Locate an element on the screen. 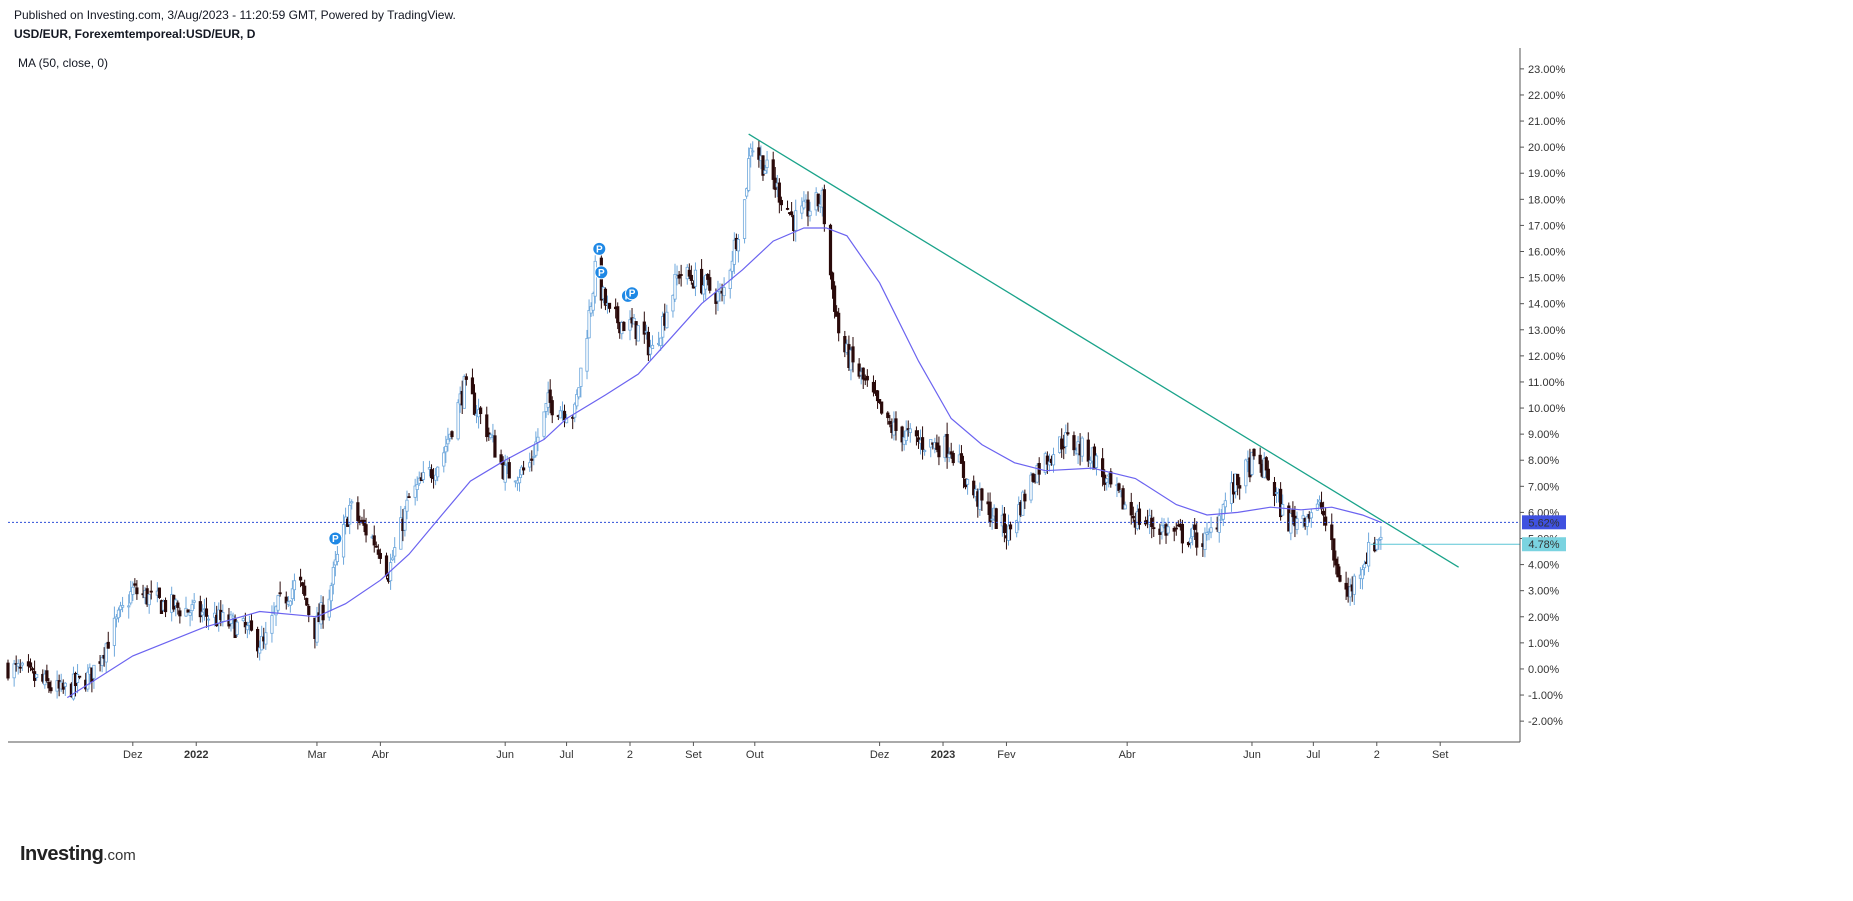 The height and width of the screenshot is (901, 1853). ma-indicator-label: MA (50, close, 0) is located at coordinates (63, 63).